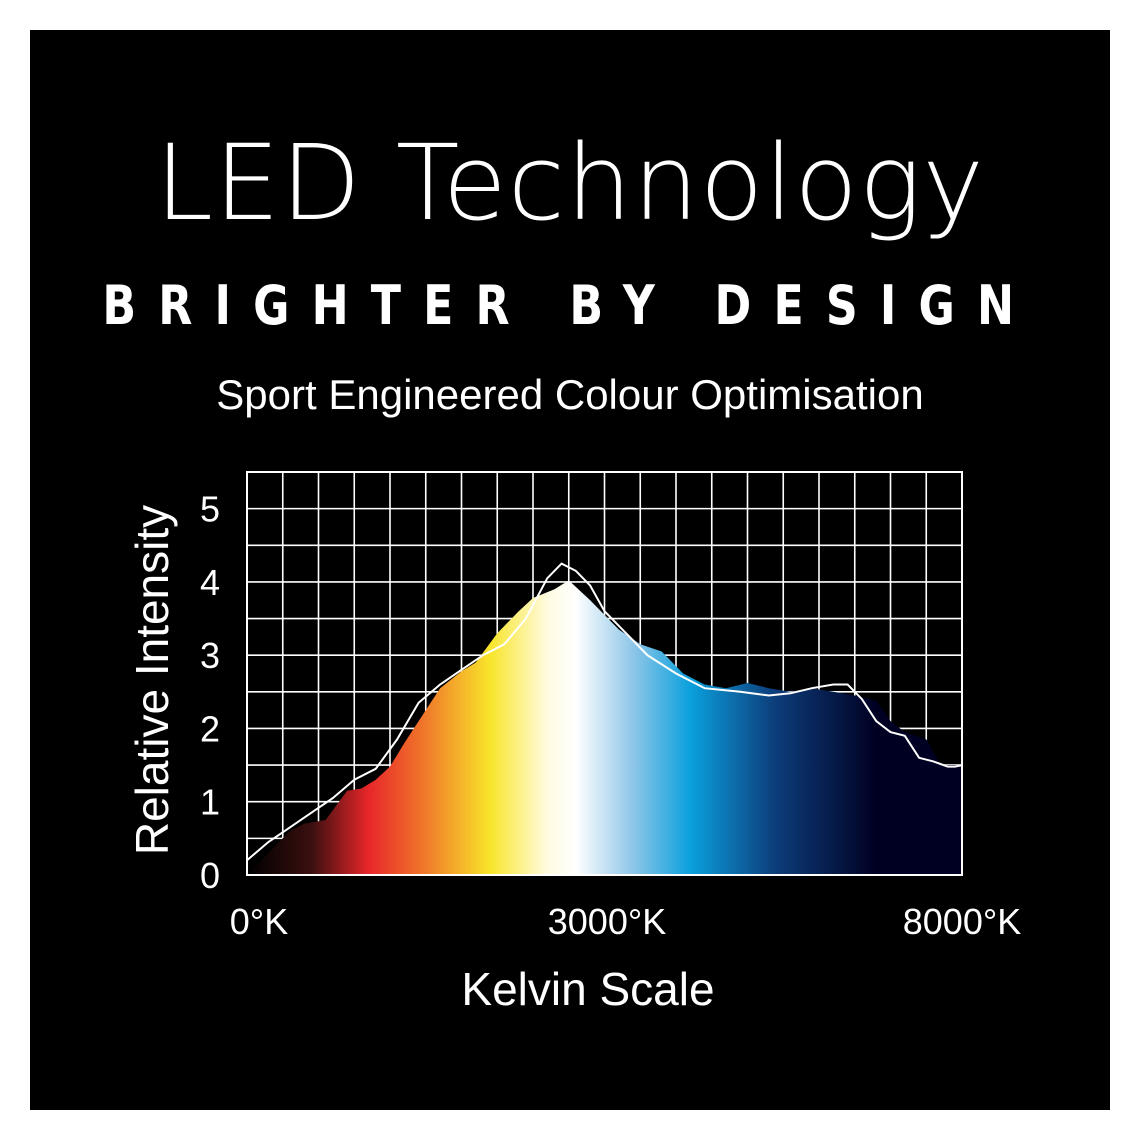  What do you see at coordinates (587, 989) in the screenshot?
I see `x-axis-label: Kelvin Scale` at bounding box center [587, 989].